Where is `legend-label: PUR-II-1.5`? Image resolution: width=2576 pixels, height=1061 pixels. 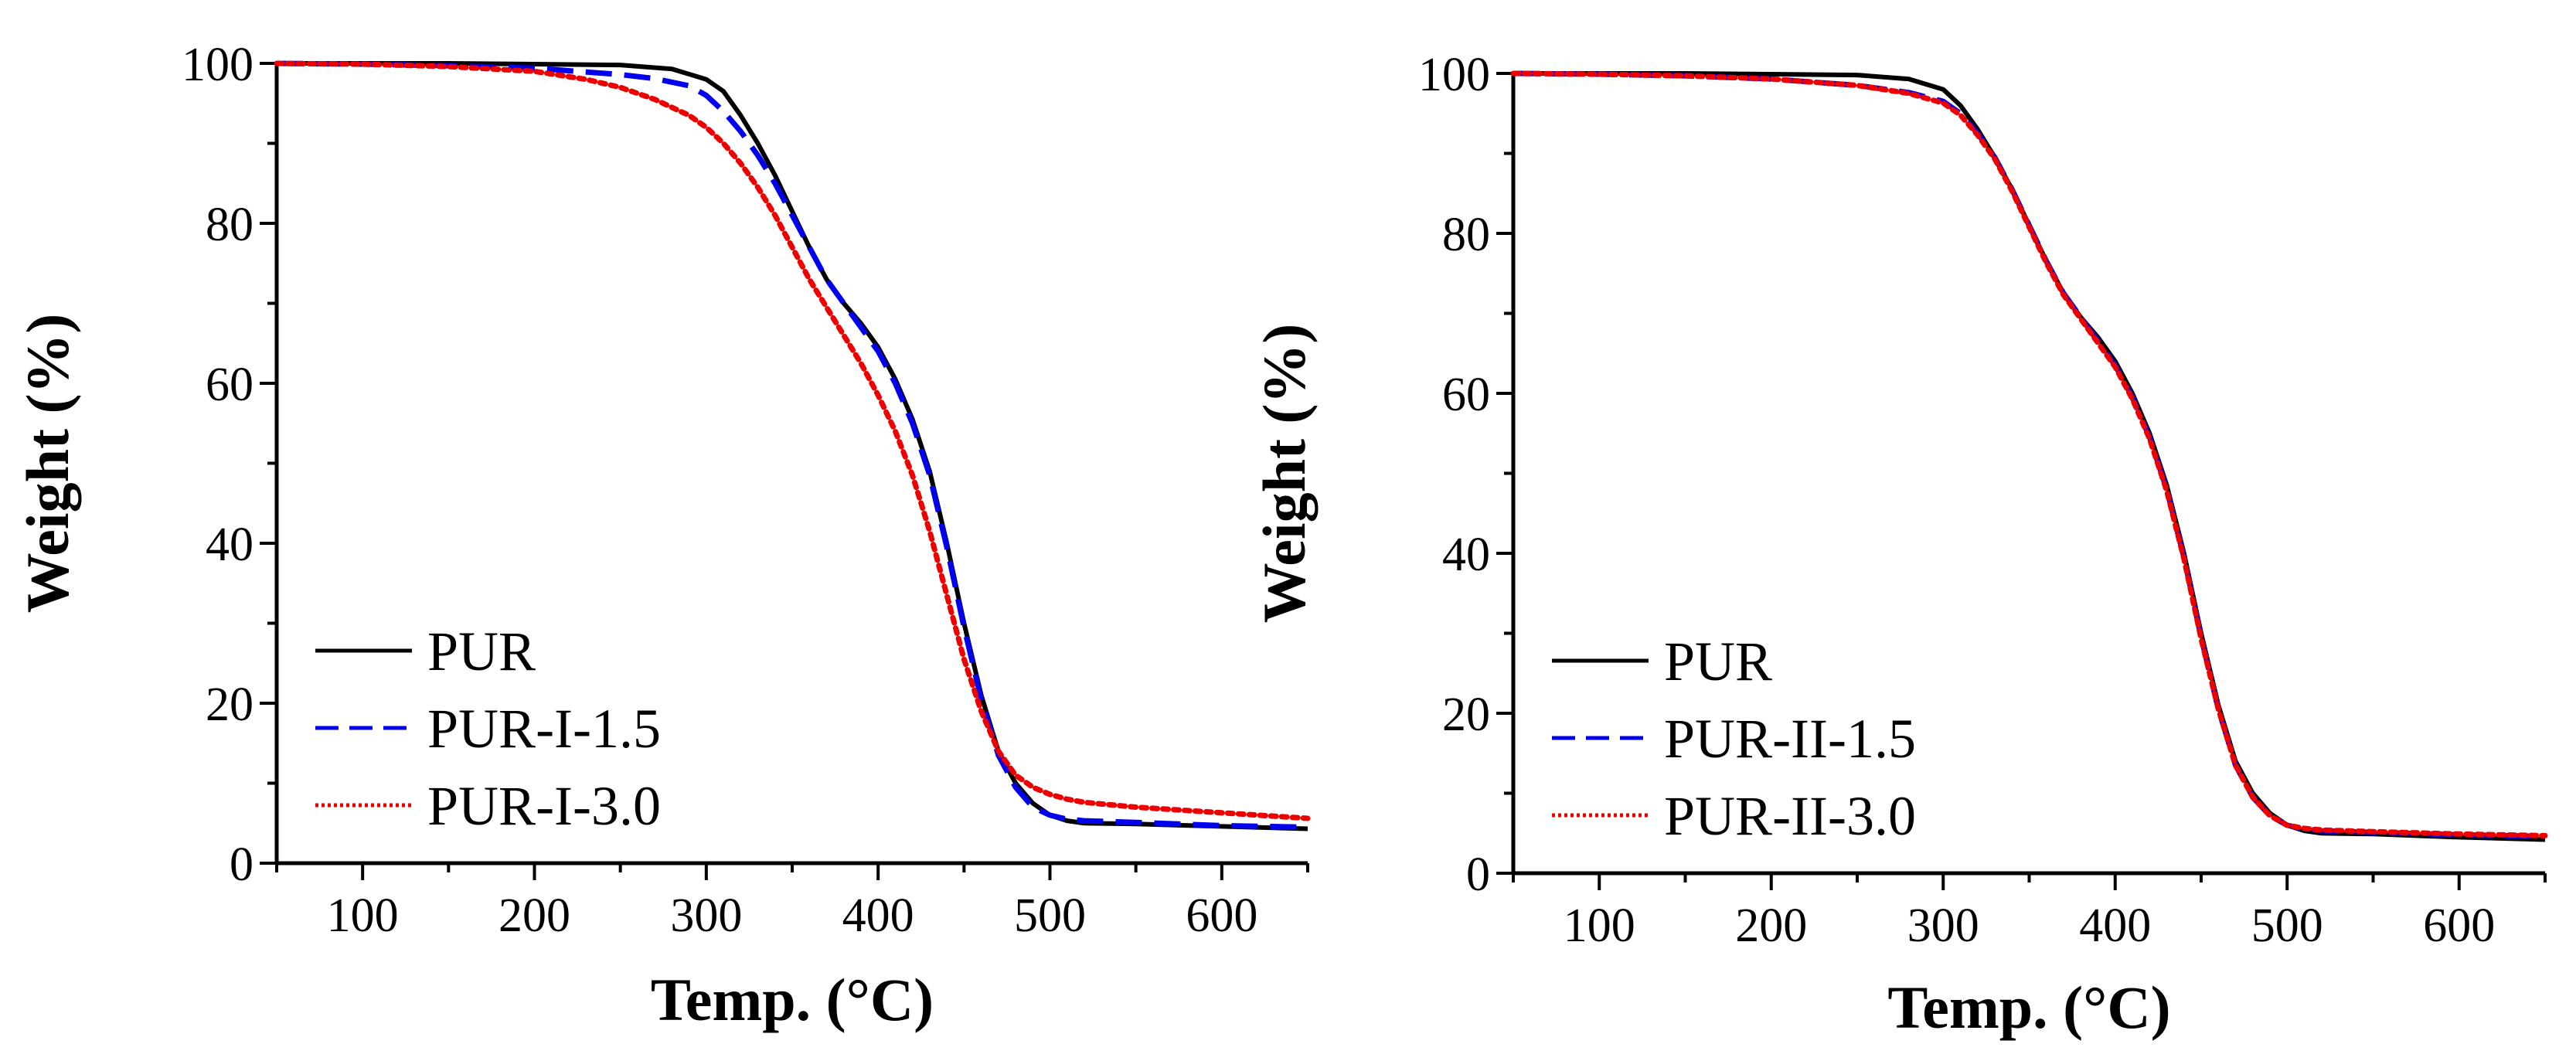 legend-label: PUR-II-1.5 is located at coordinates (1790, 739).